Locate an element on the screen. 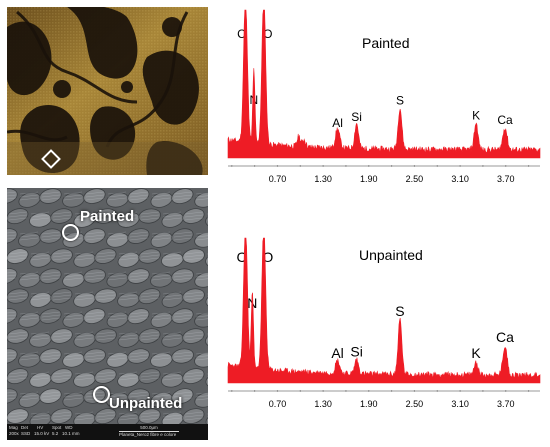  spectrum-title: Painted is located at coordinates (385, 43).